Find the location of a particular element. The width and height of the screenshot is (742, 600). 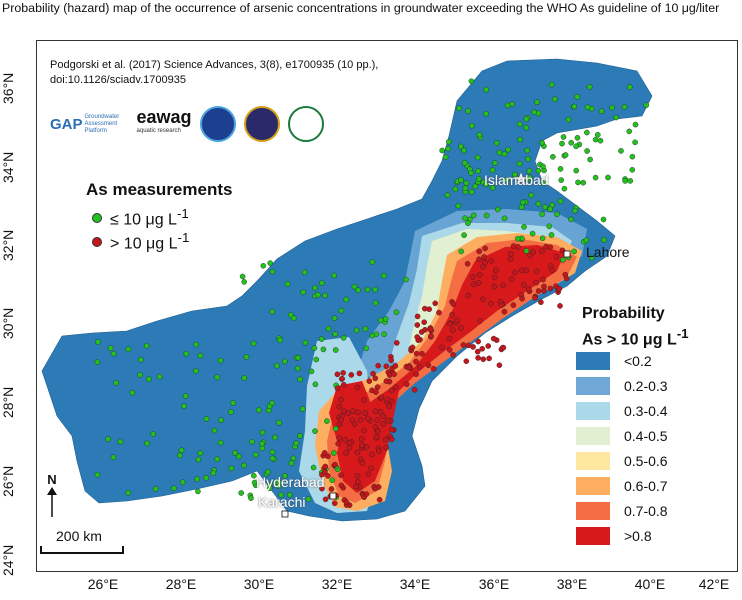

legend-class-label: 0.3-0.4 is located at coordinates (646, 411).